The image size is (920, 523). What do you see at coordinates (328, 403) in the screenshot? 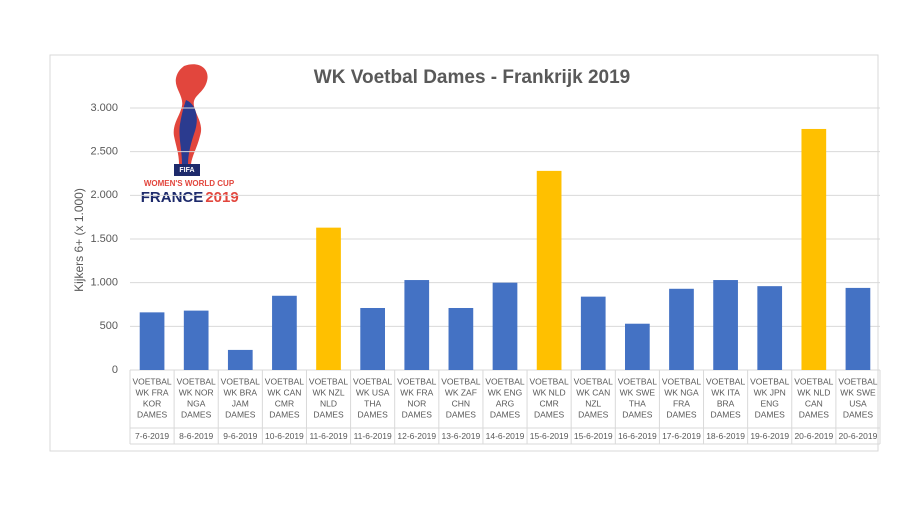
I see `x-tick-label: NLD` at bounding box center [328, 403].